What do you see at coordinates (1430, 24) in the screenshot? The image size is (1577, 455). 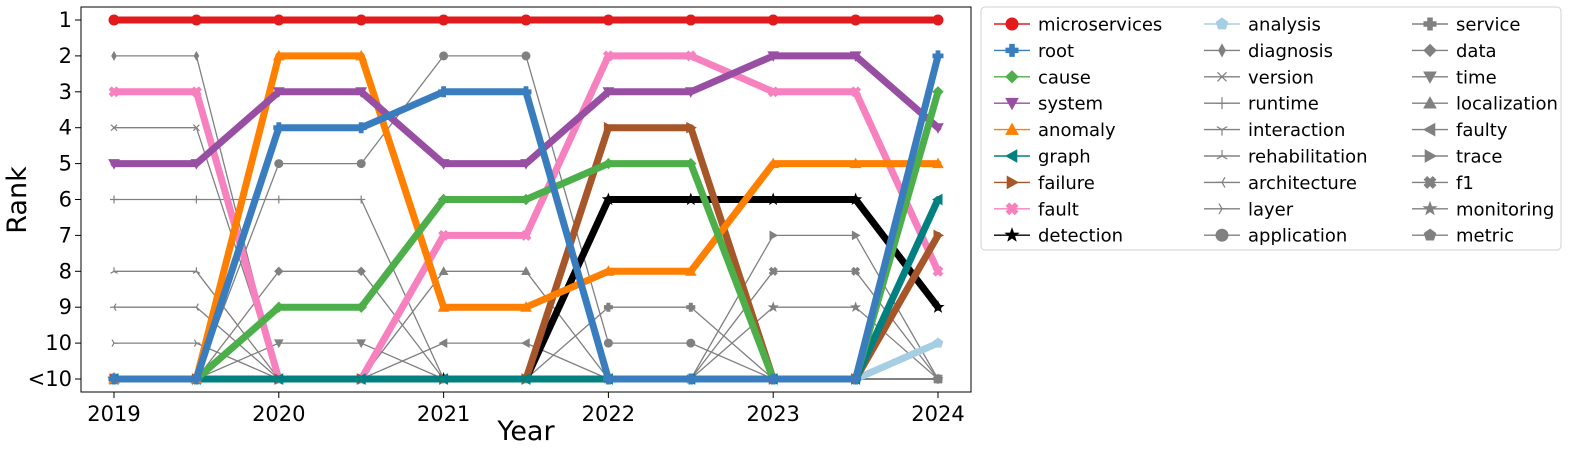 I see `legend-marker-service` at bounding box center [1430, 24].